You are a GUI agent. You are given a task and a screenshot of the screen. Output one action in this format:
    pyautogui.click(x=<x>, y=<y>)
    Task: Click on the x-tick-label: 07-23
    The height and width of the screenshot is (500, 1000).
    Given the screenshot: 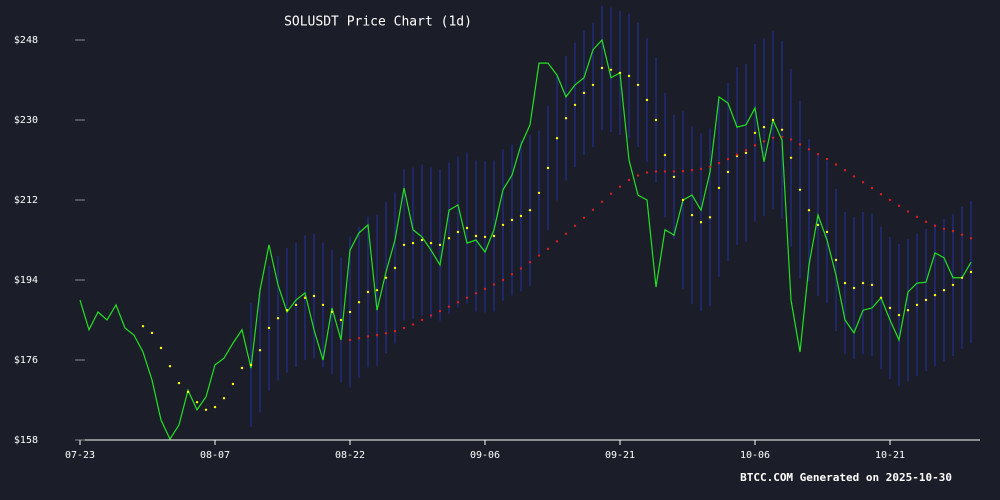 What is the action you would take?
    pyautogui.click(x=80, y=455)
    